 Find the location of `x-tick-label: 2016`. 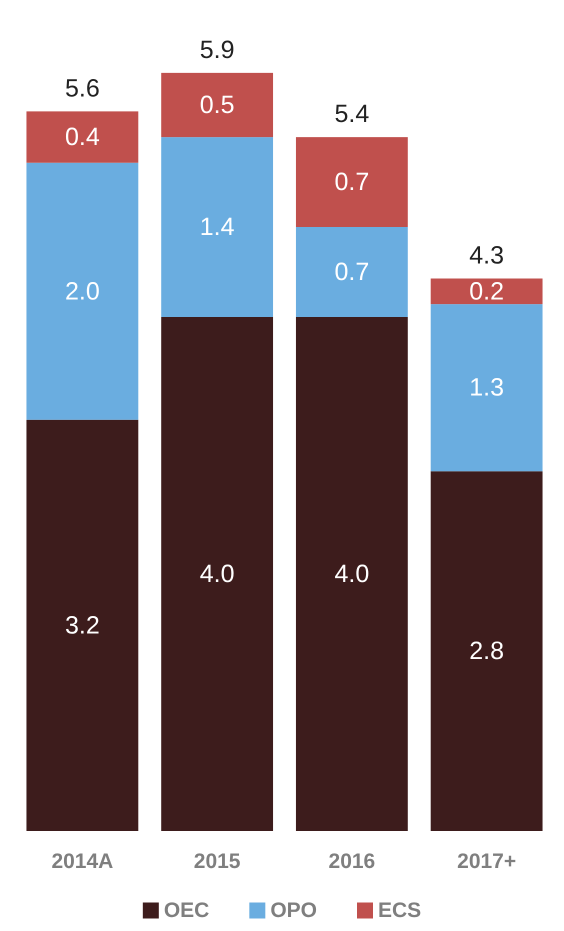

x-tick-label: 2016 is located at coordinates (352, 861).